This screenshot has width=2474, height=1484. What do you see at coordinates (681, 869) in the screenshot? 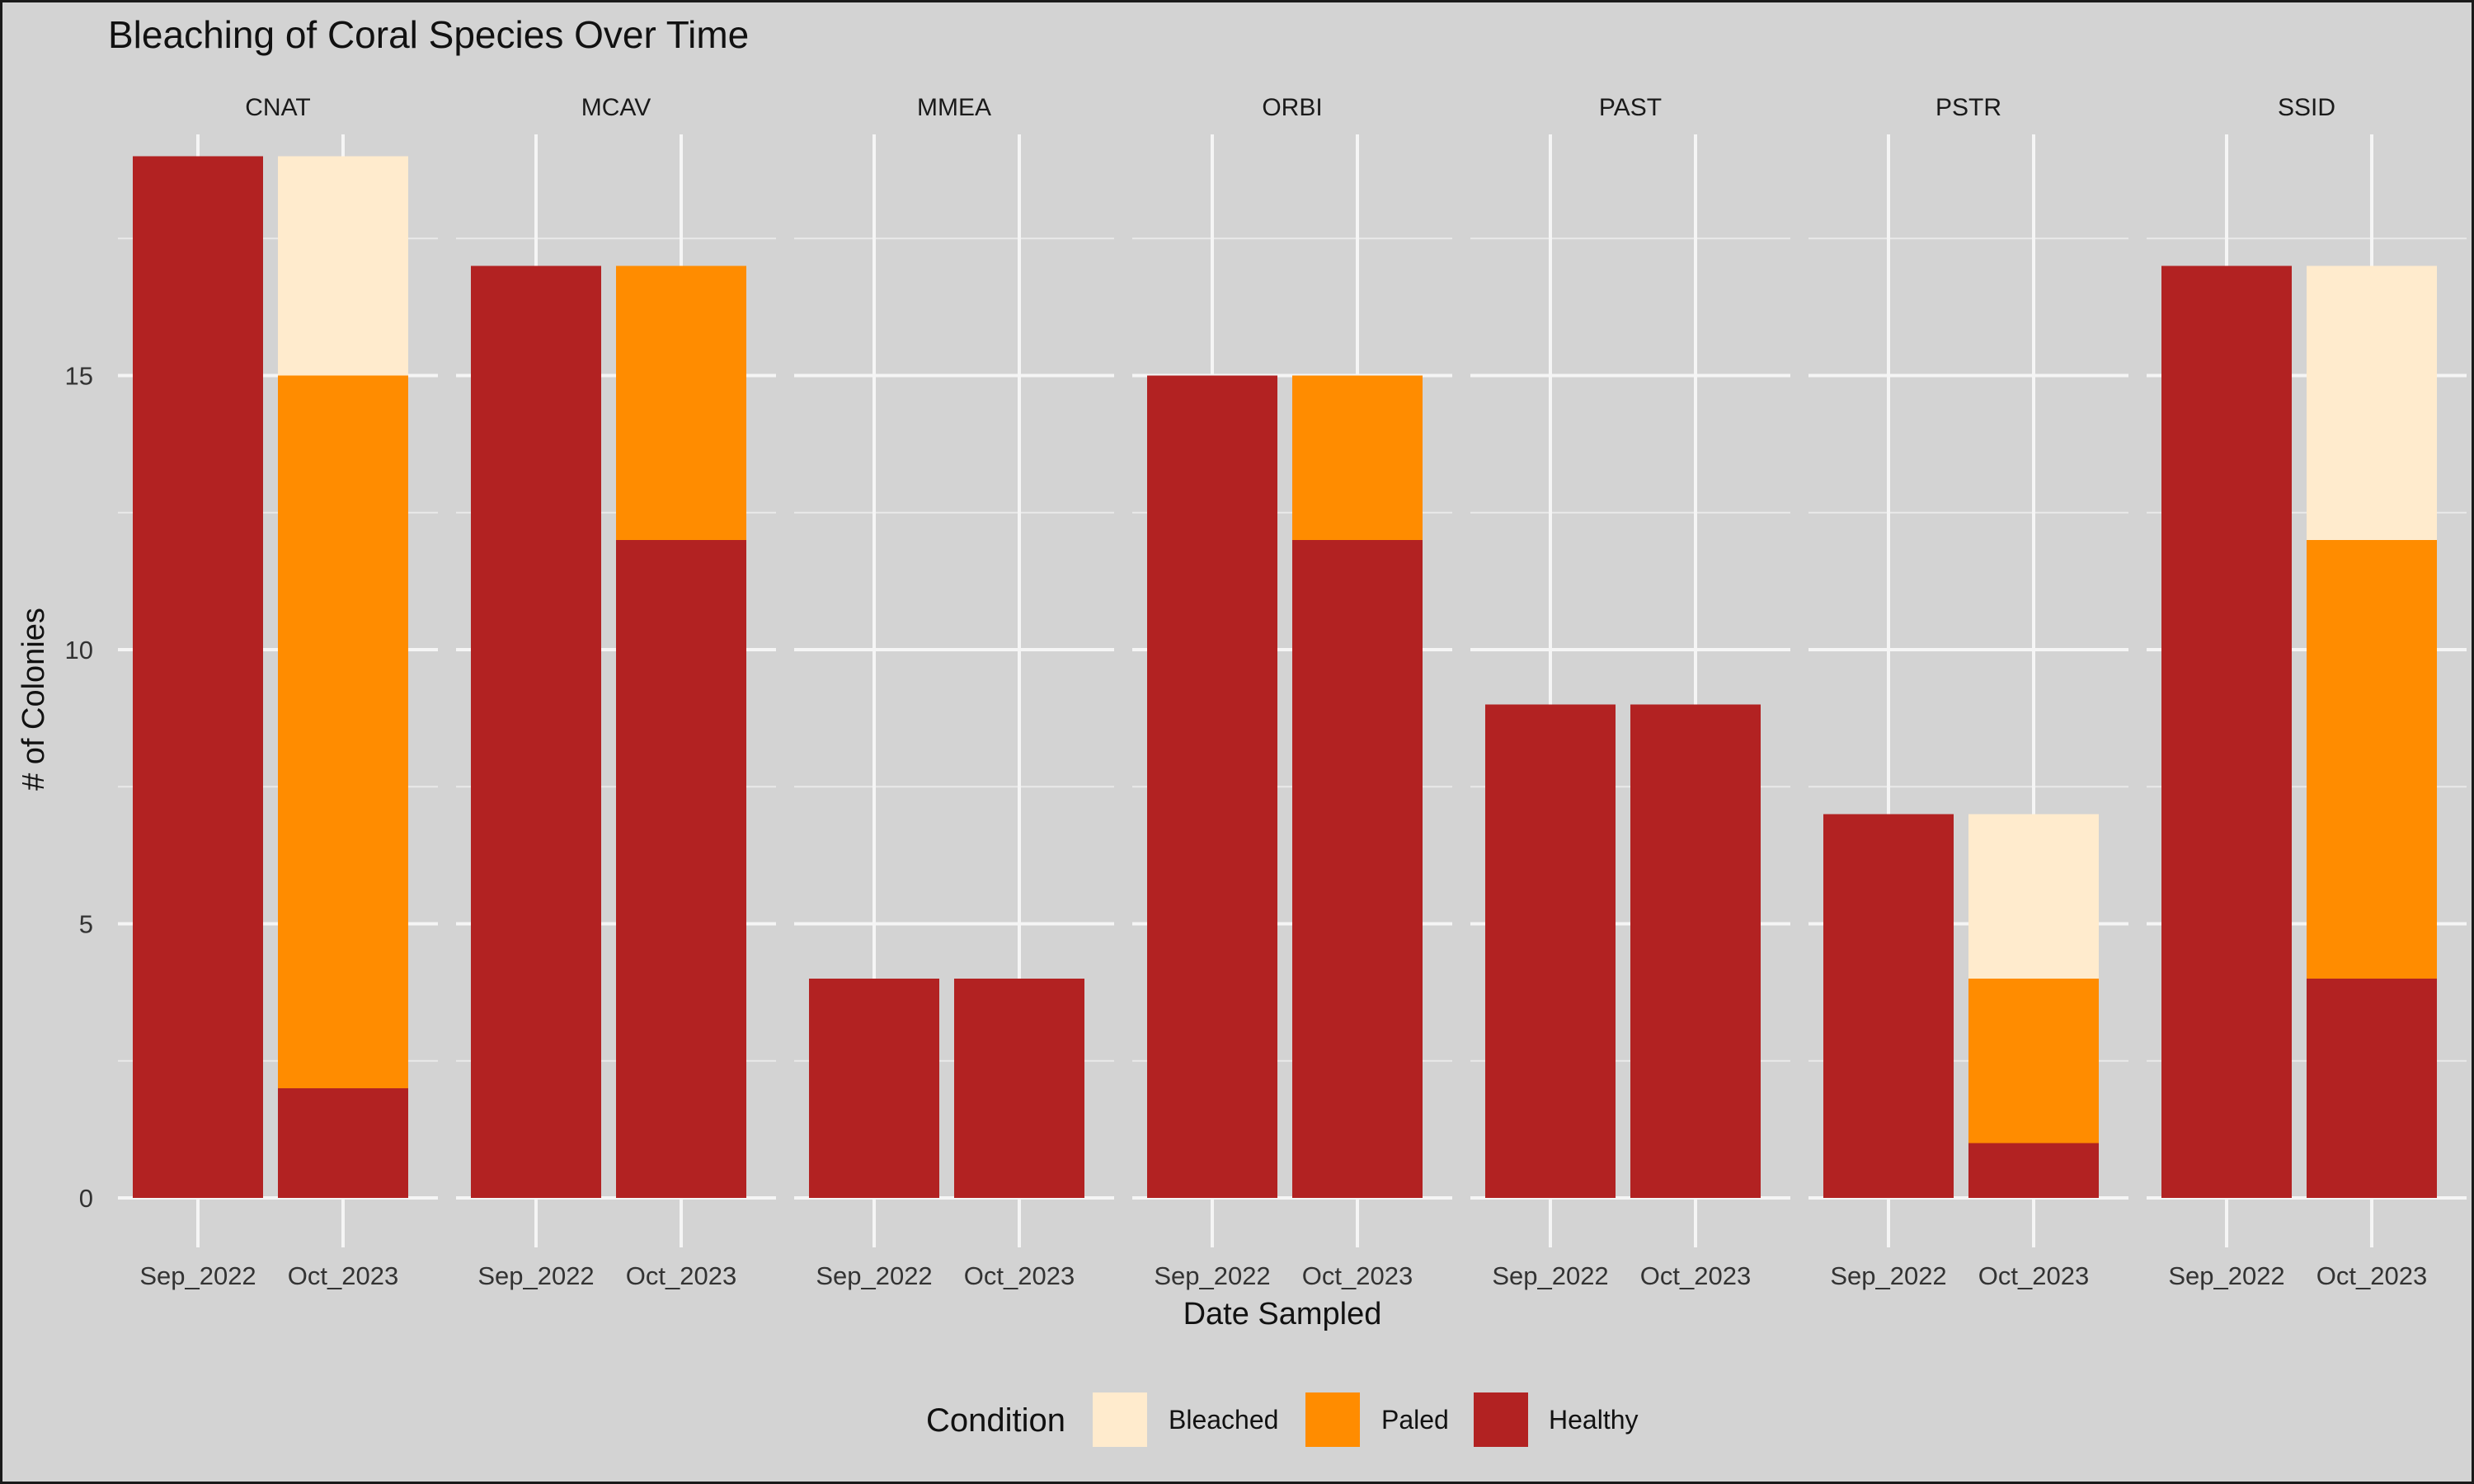
I see `bar-mcav-oct_2023-healthy` at bounding box center [681, 869].